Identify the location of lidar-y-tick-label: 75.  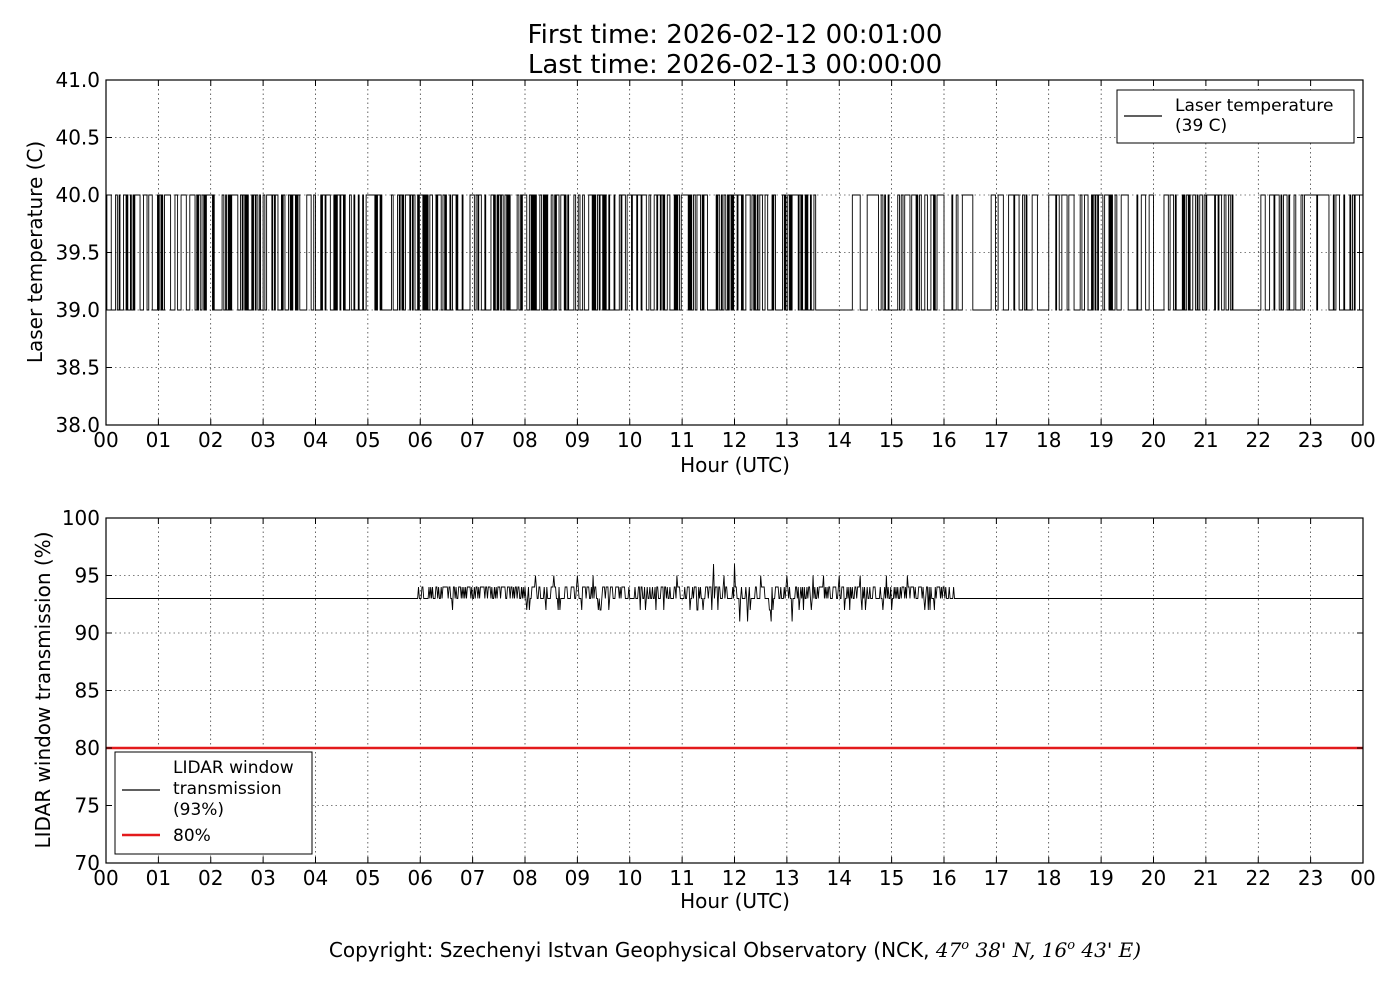
(87, 806).